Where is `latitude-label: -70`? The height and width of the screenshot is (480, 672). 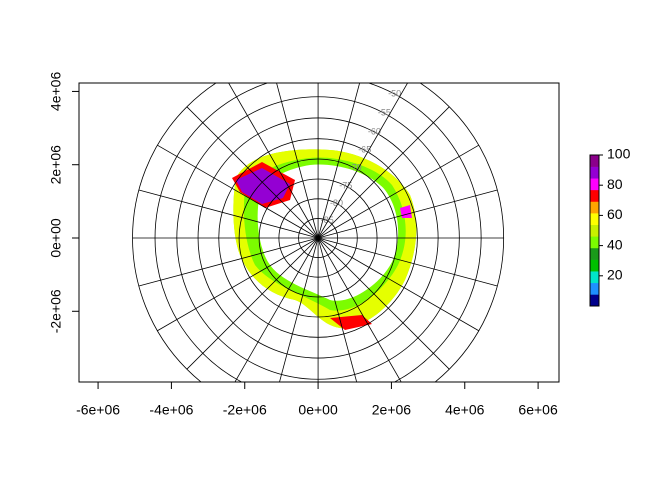 latitude-label: -70 is located at coordinates (355, 168).